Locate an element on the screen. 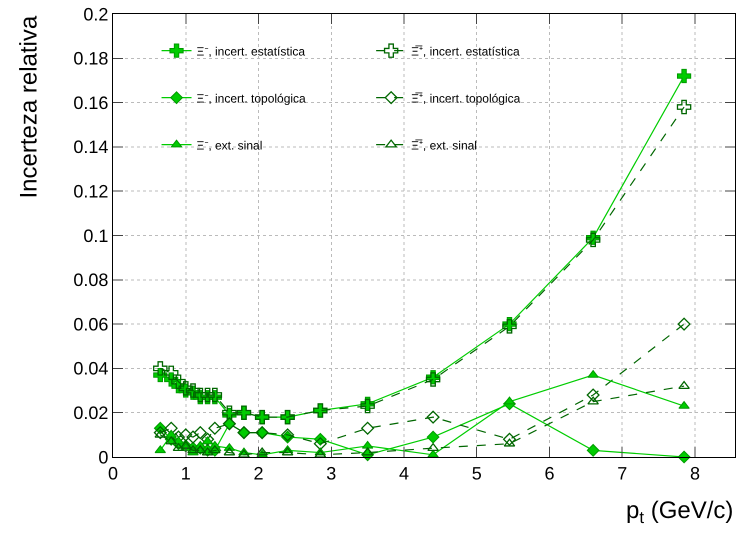 The width and height of the screenshot is (739, 541). x-tick-label: 2 is located at coordinates (258, 474).